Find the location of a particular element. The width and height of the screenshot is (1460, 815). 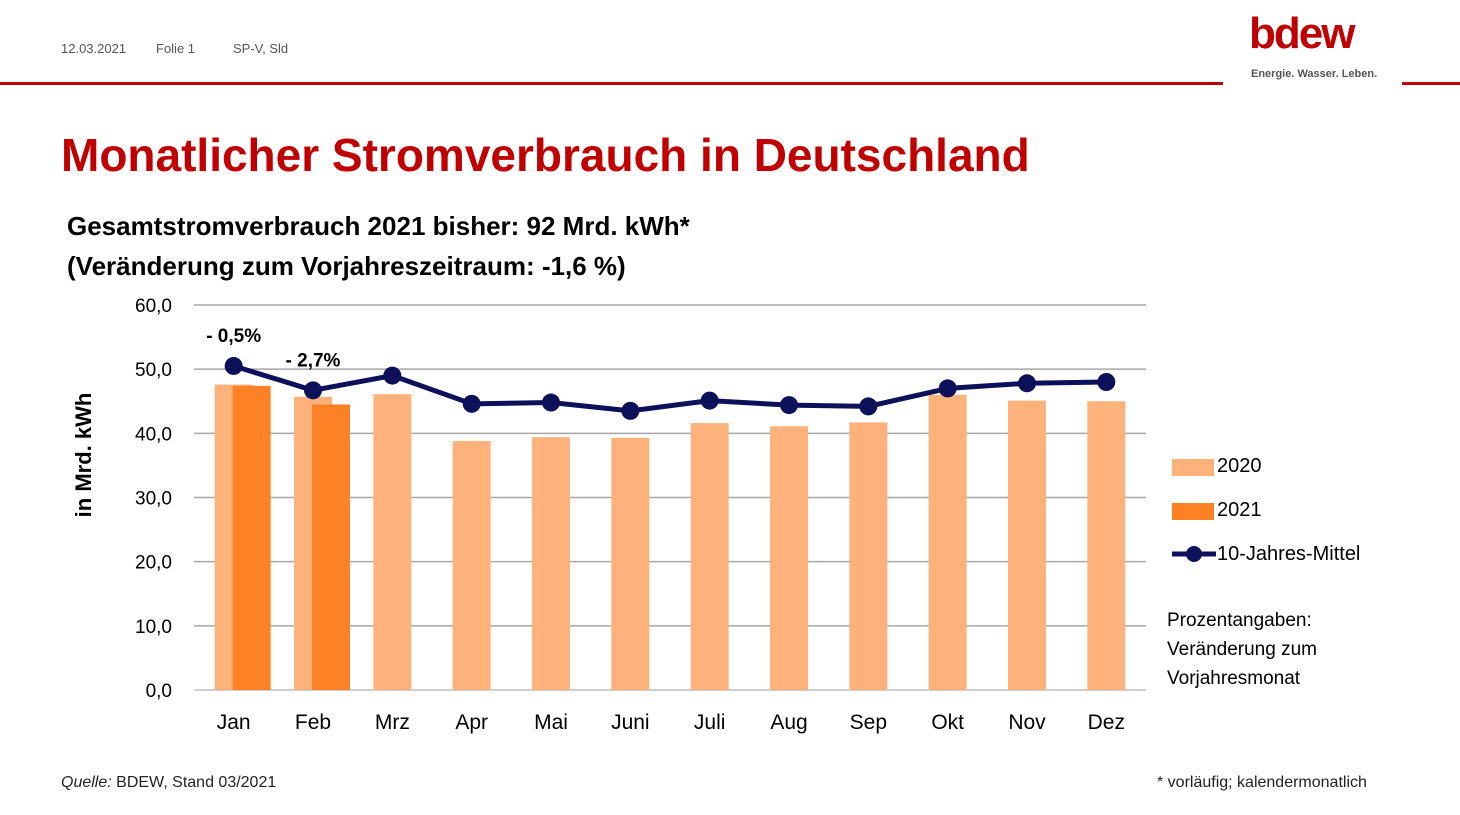

x-tick-label: Feb is located at coordinates (313, 722).